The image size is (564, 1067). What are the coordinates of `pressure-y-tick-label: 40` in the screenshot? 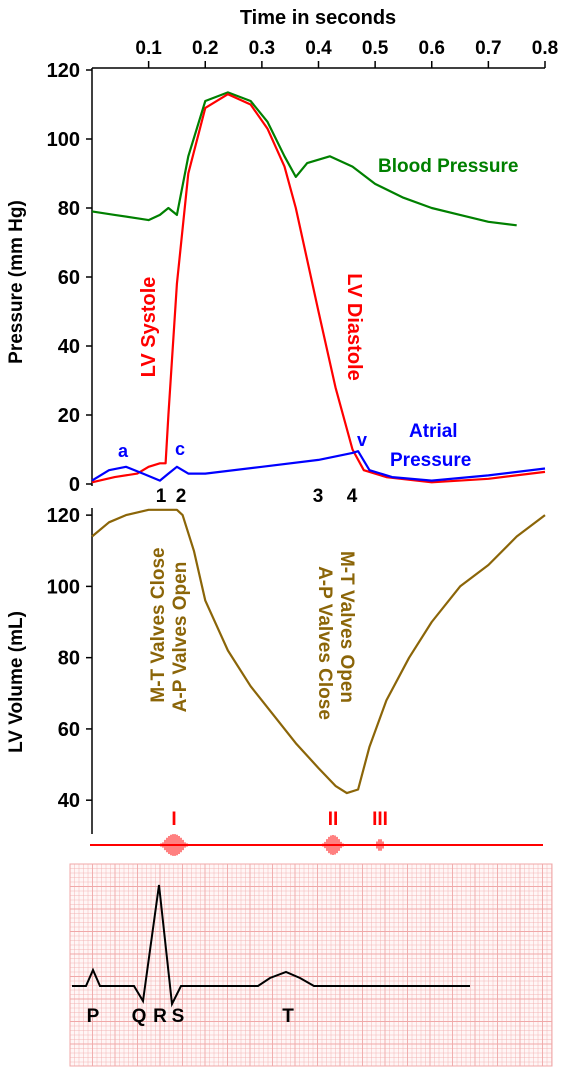 It's located at (69, 347).